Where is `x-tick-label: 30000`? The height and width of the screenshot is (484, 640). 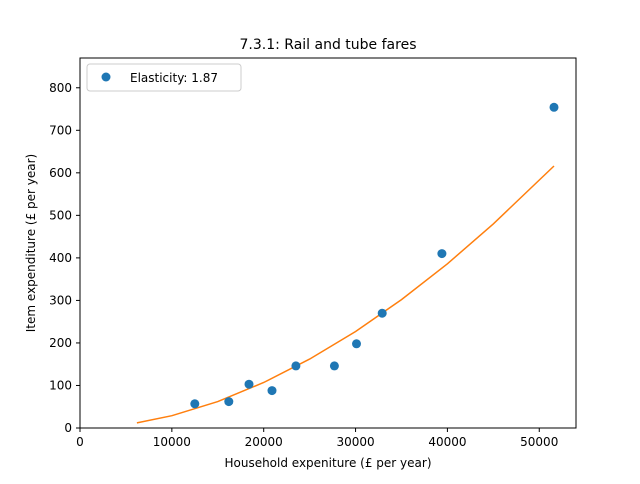 x-tick-label: 30000 is located at coordinates (355, 442).